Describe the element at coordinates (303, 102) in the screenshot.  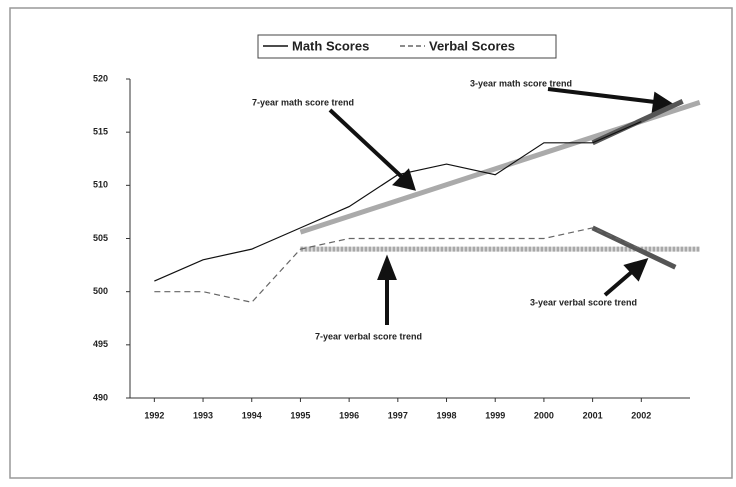
I see `annotation: 7-year math score trend` at that location.